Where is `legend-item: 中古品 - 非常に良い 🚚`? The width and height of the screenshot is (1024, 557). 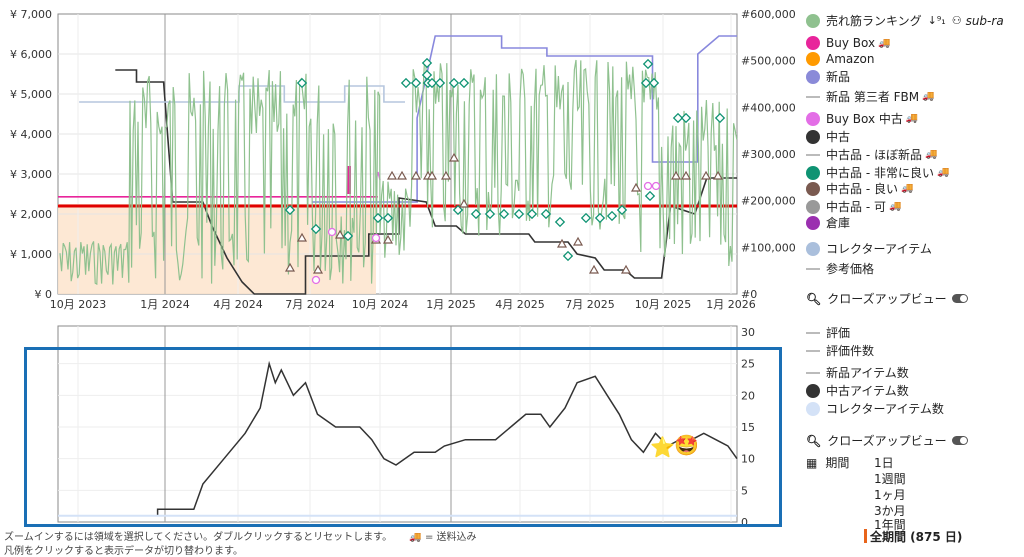
legend-item: 中古品 - 非常に良い 🚚 is located at coordinates (877, 172).